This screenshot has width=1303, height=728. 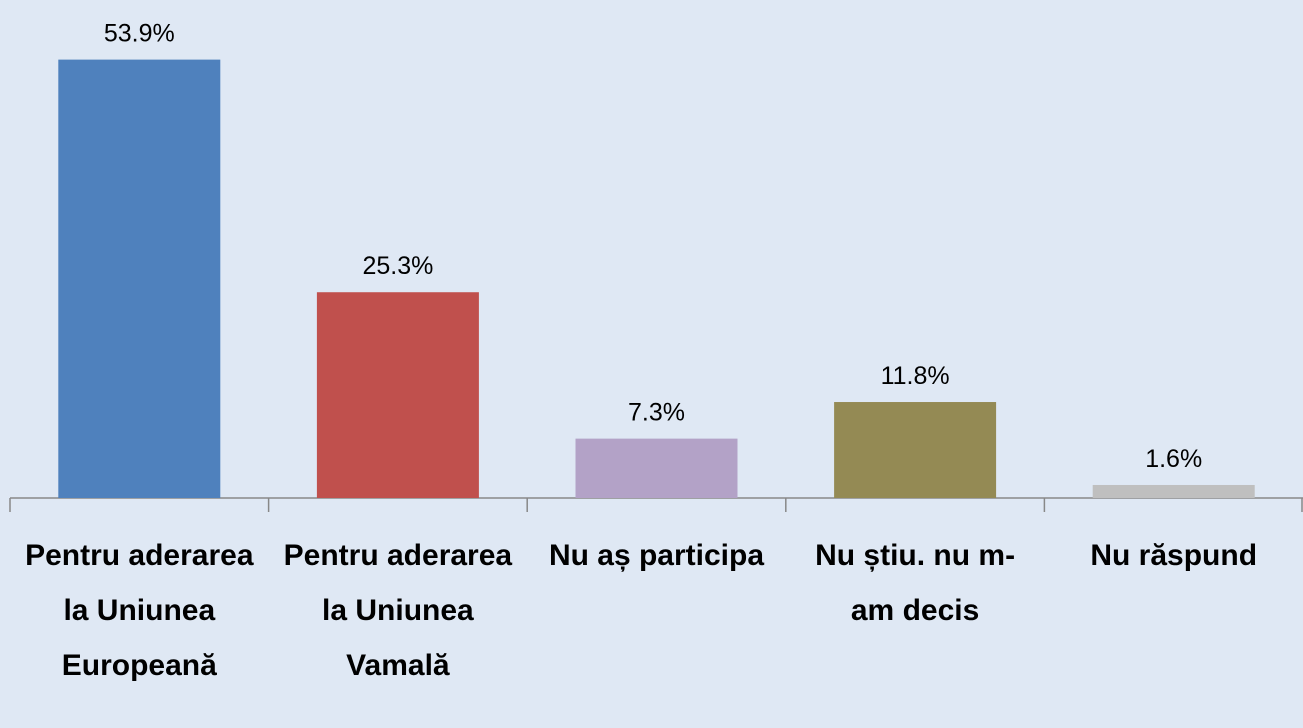 I want to click on x-tick-label: Pentru aderarea la Uniunea Vamală, so click(x=398, y=610).